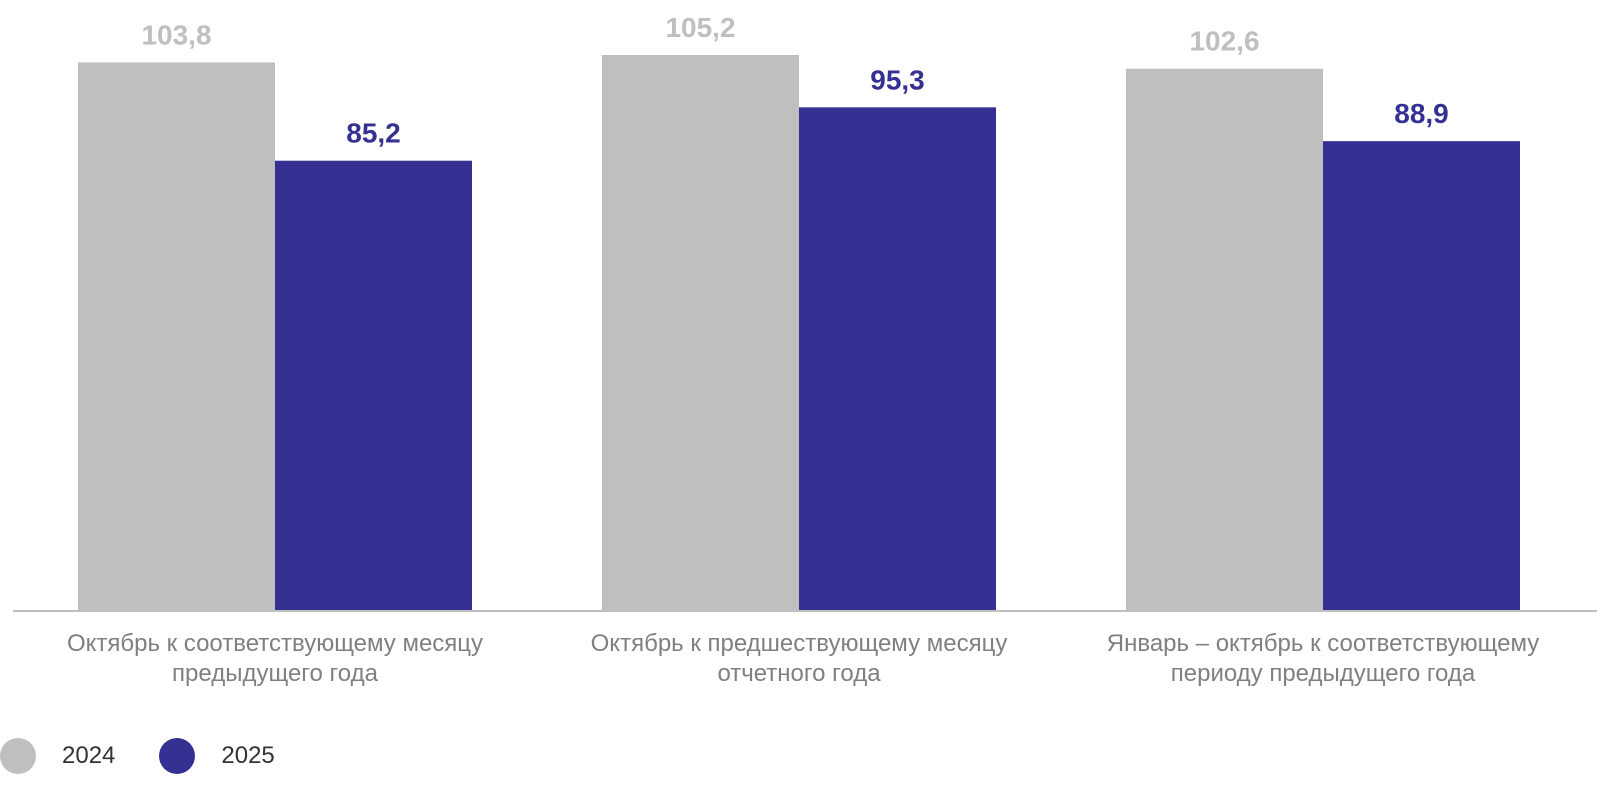 Image resolution: width=1597 pixels, height=785 pixels. I want to click on value-label-2025-1: 85,2, so click(373, 133).